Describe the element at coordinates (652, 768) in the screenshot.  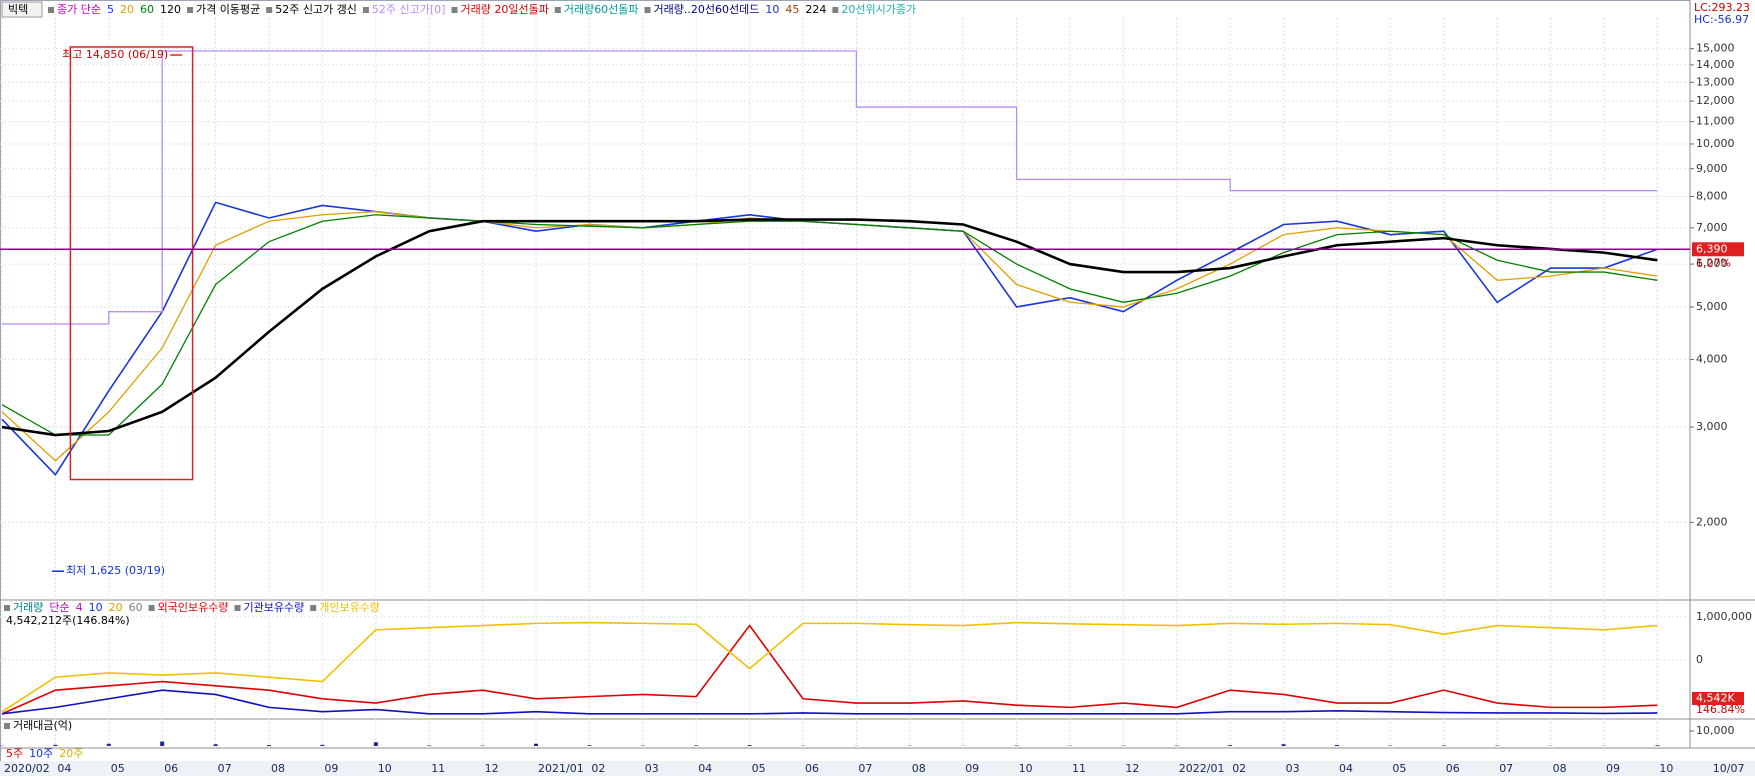
I see `x-tick-label: 03` at that location.